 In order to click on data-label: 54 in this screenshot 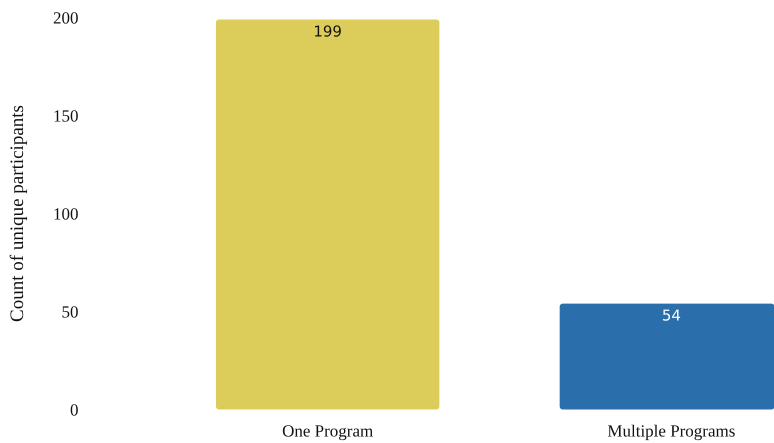, I will do `click(671, 315)`.